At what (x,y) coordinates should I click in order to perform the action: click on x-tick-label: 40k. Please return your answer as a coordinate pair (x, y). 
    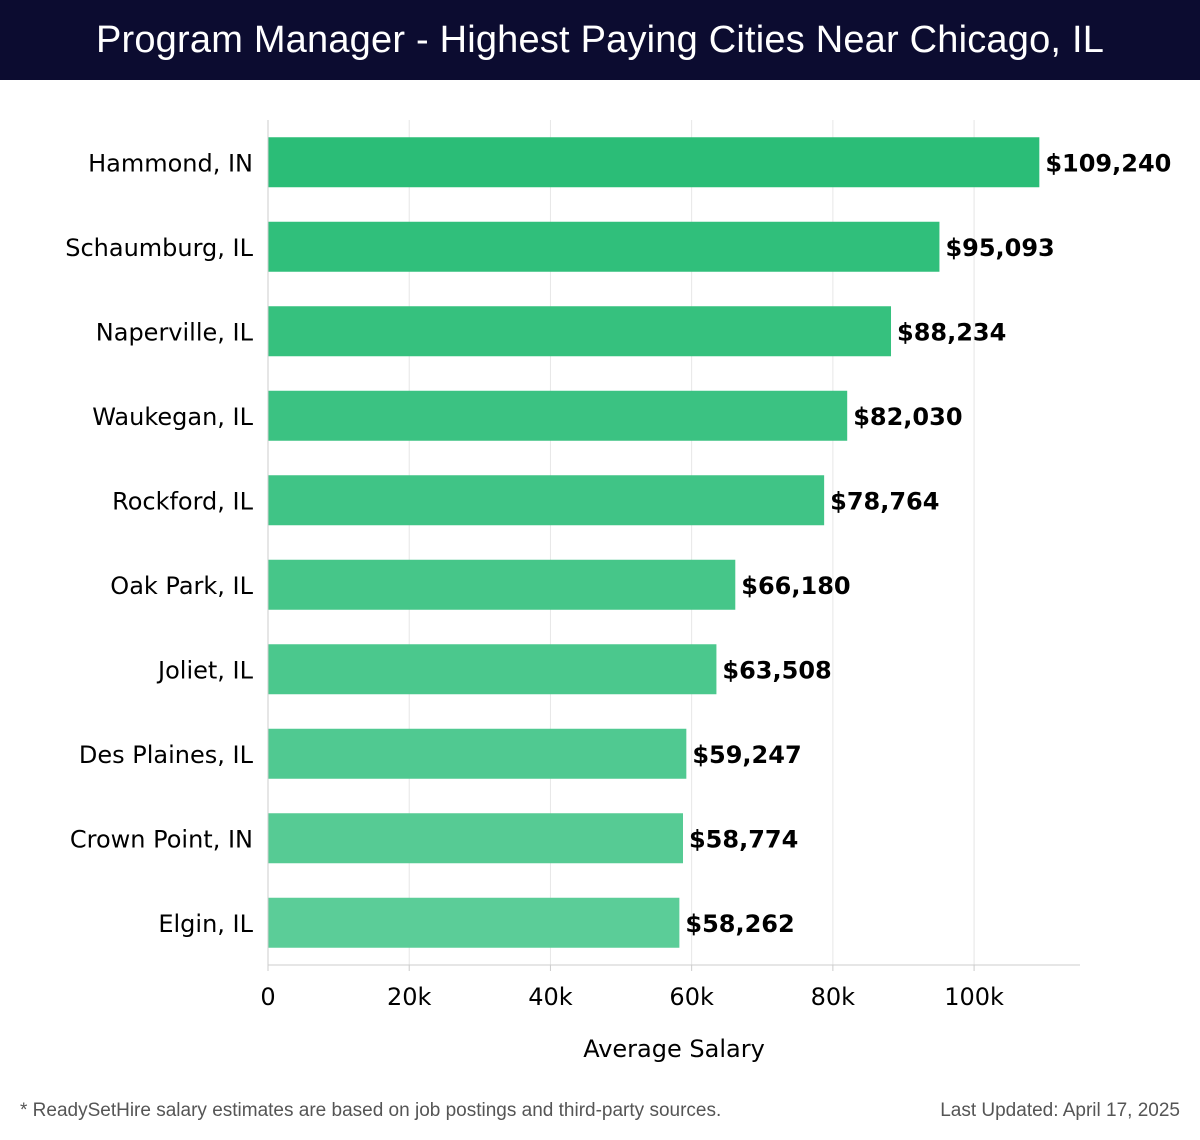
    Looking at the image, I should click on (550, 997).